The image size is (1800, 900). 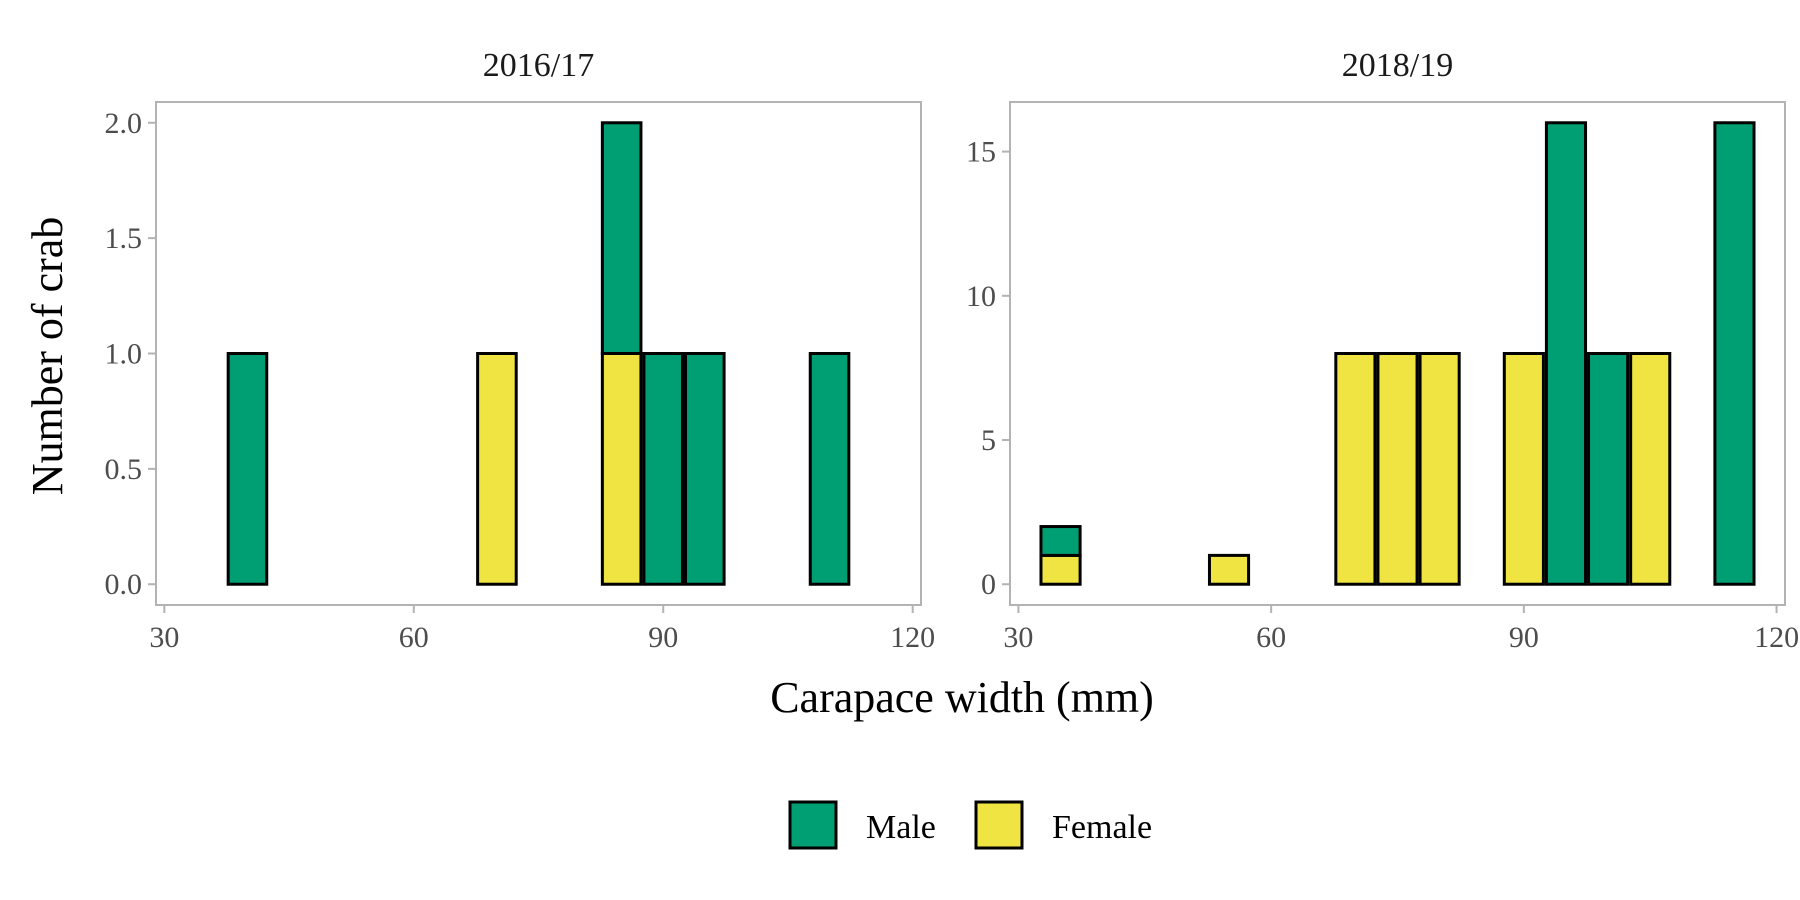 What do you see at coordinates (1102, 827) in the screenshot?
I see `legend-label-female: Female` at bounding box center [1102, 827].